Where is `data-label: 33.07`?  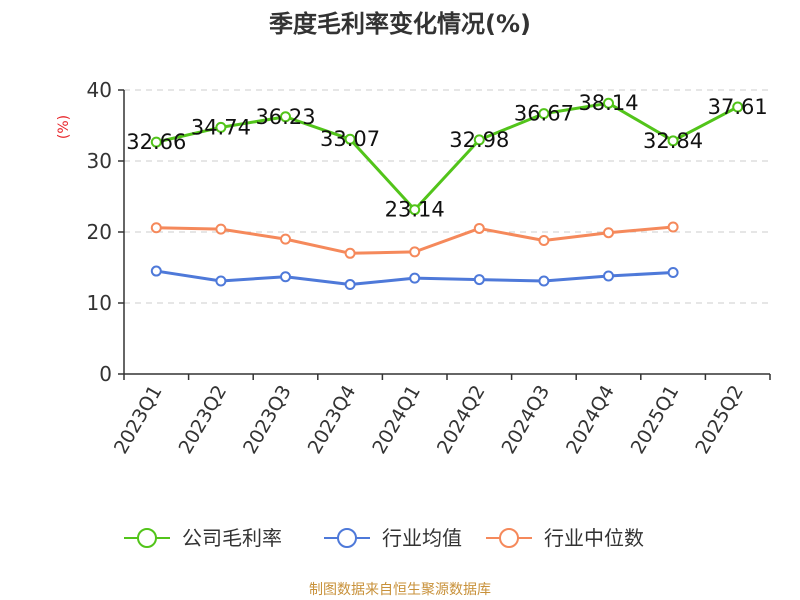
data-label: 33.07 is located at coordinates (350, 139).